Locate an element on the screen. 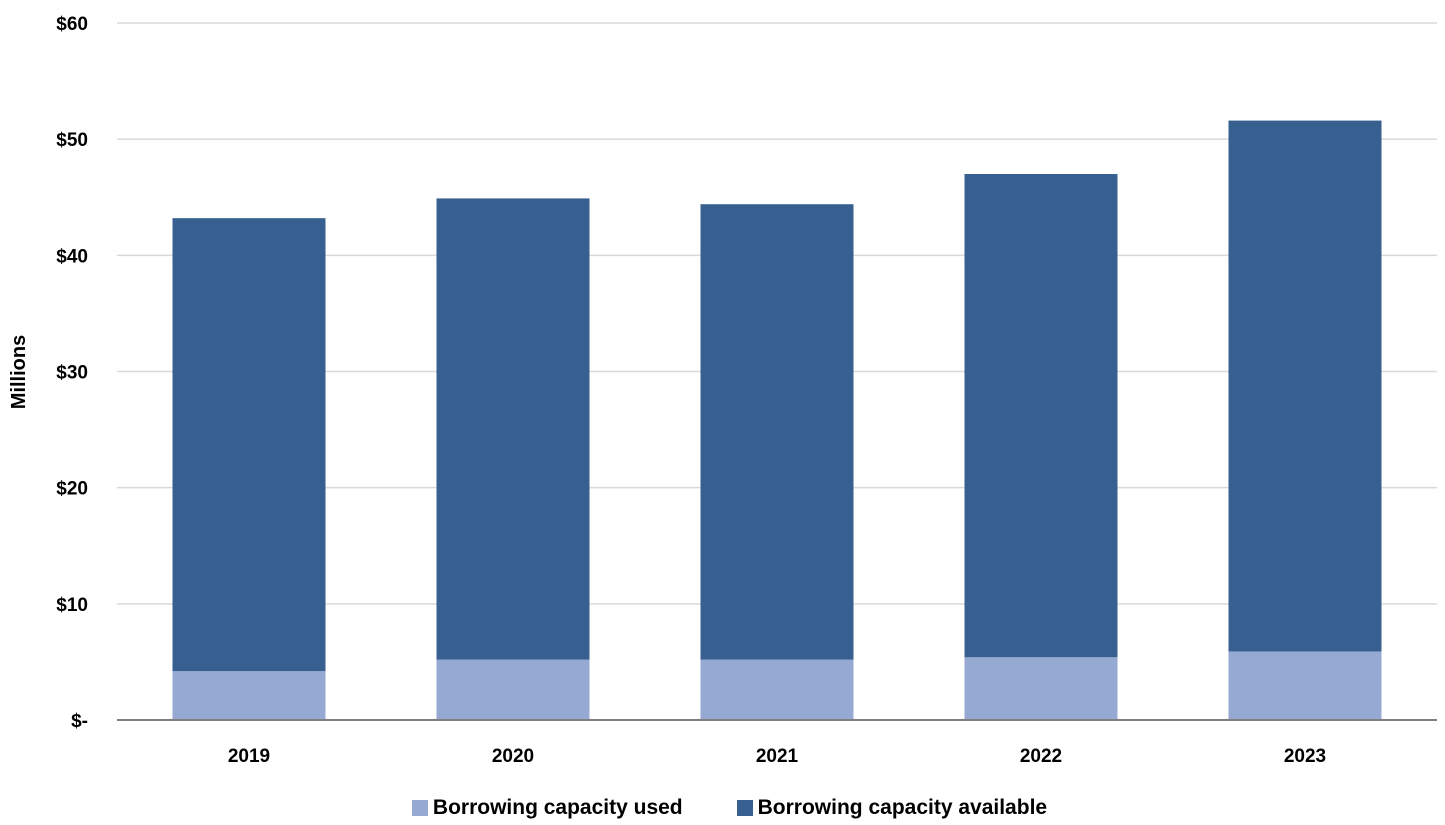 The height and width of the screenshot is (825, 1445). x-tick-label: 2021 is located at coordinates (777, 756).